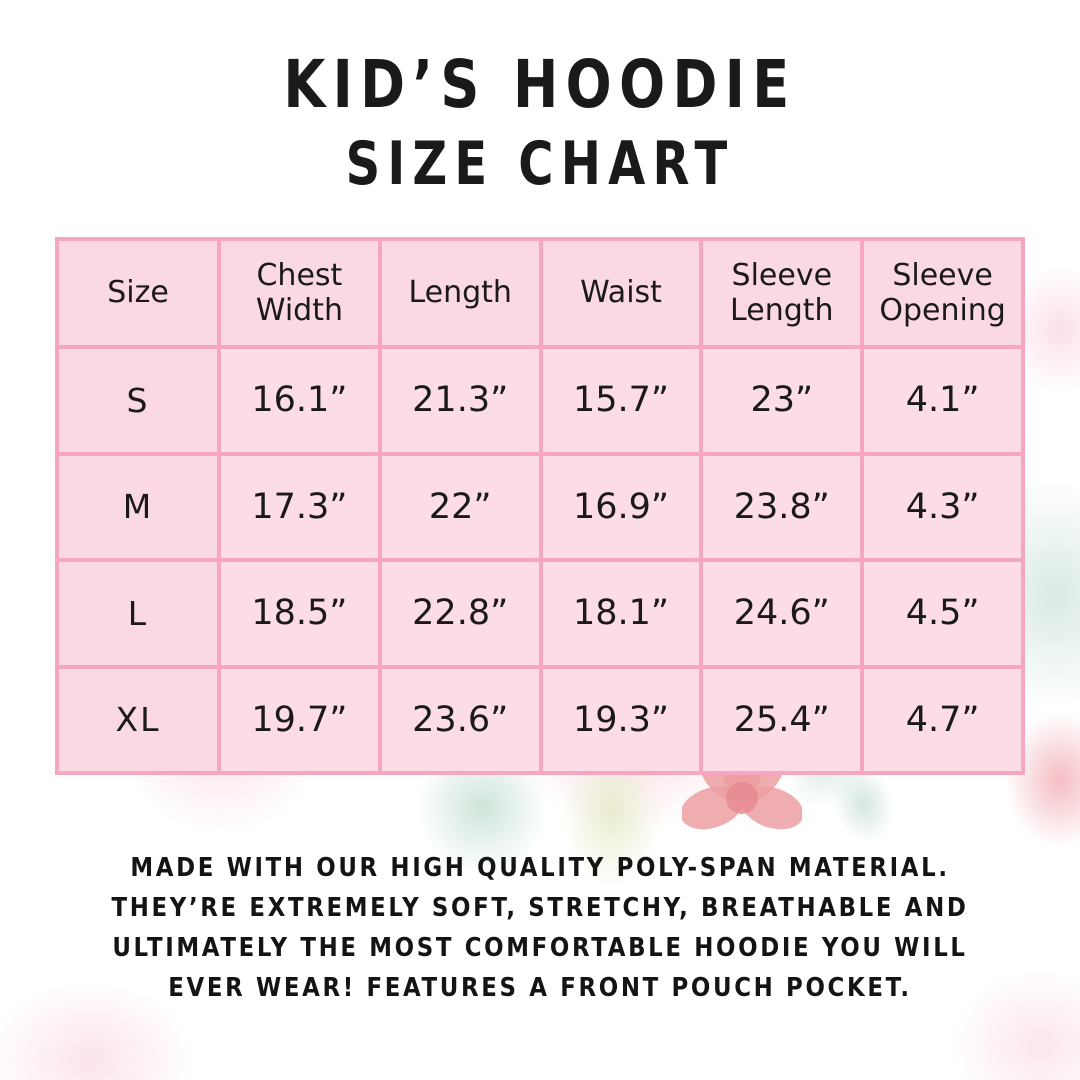 The width and height of the screenshot is (1080, 1080). What do you see at coordinates (460, 613) in the screenshot?
I see `measurement-cell: 22.8”` at bounding box center [460, 613].